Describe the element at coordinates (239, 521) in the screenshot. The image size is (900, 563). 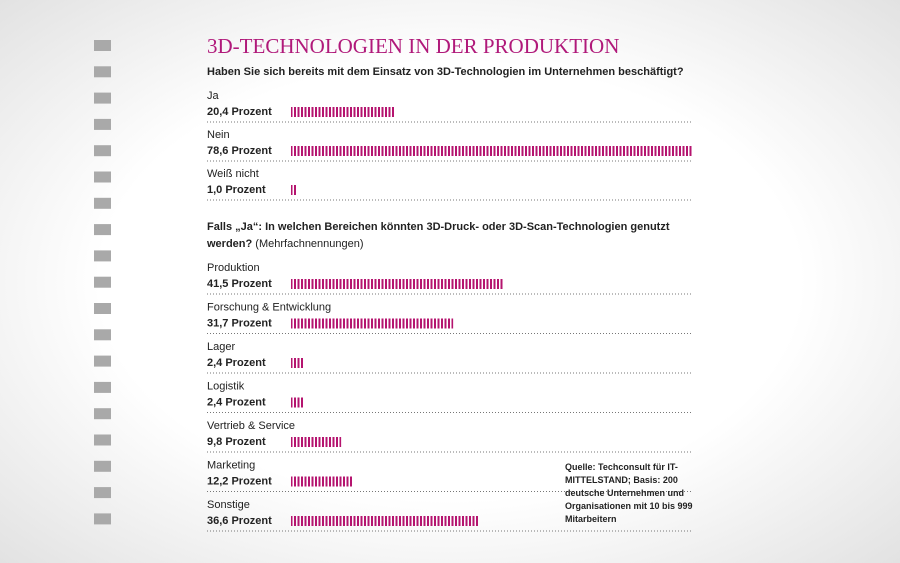
I see `value-label: 36,6 Prozent` at that location.